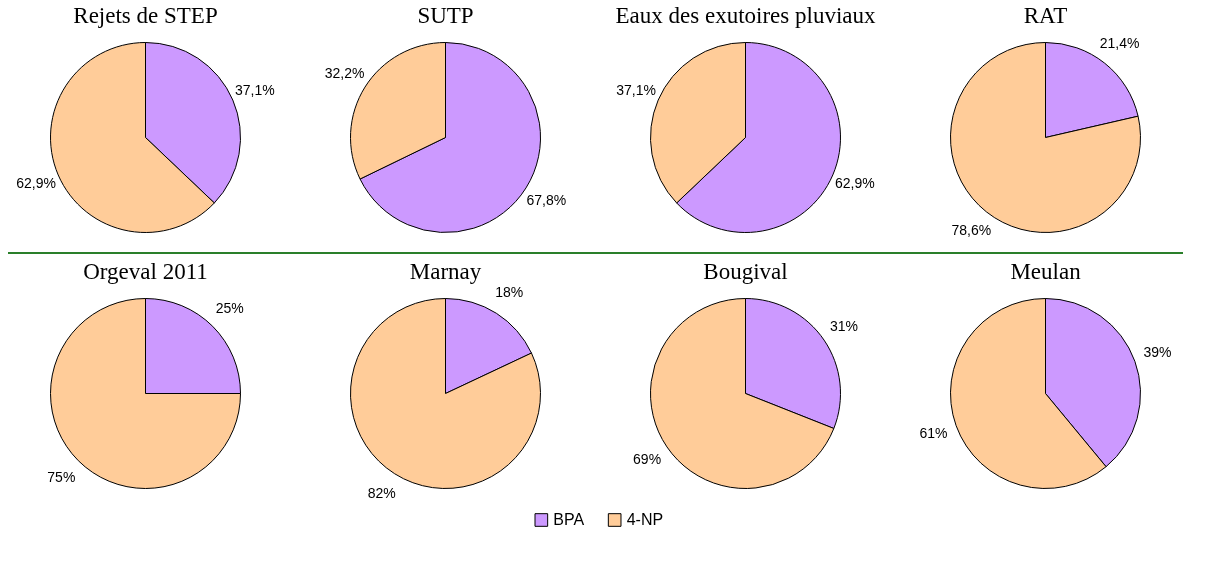  What do you see at coordinates (145, 271) in the screenshot?
I see `chart-title: Orgeval 2011` at bounding box center [145, 271].